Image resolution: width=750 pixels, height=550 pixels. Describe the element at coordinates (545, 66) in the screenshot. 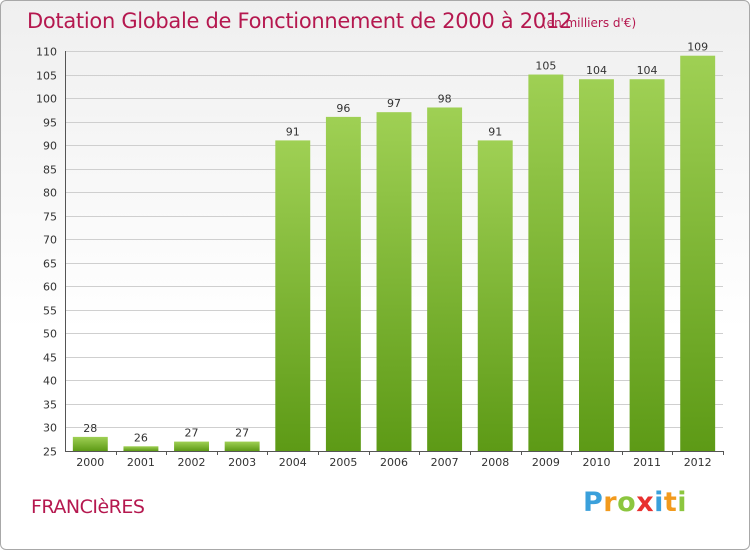

I see `data-label: 105` at that location.